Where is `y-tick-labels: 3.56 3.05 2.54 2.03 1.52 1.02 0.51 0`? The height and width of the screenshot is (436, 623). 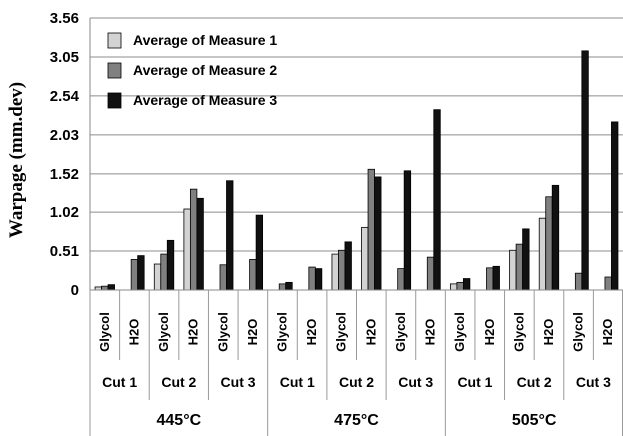 y-tick-labels: 3.56 3.05 2.54 2.03 1.52 1.02 0.51 0 is located at coordinates (65, 154).